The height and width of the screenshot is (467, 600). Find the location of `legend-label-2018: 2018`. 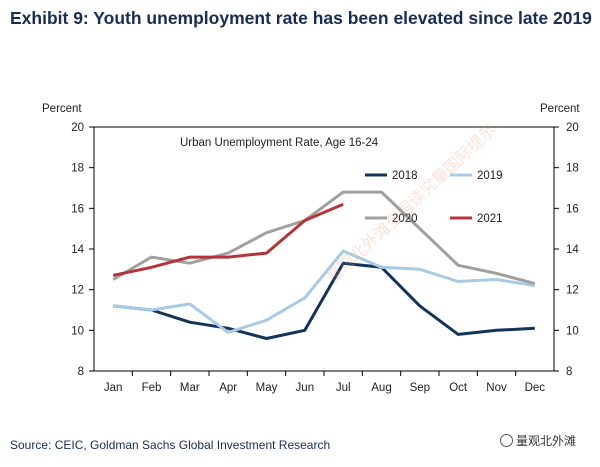

legend-label-2018: 2018 is located at coordinates (405, 176).